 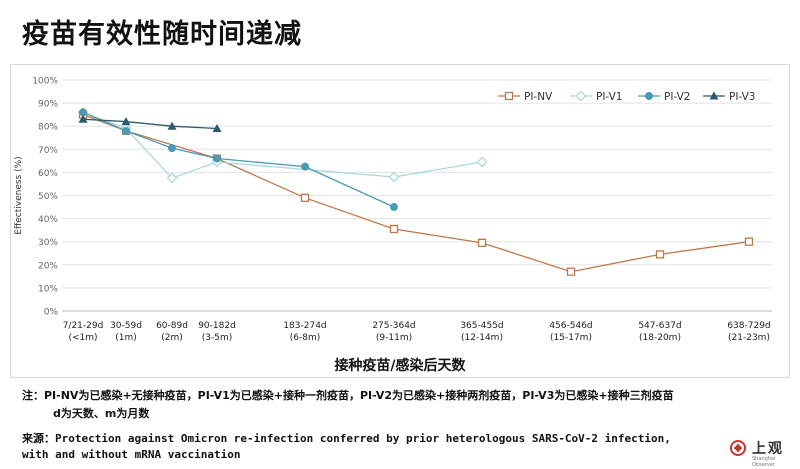 What do you see at coordinates (764, 462) in the screenshot?
I see `logo-subtext: Shanghai Observer` at bounding box center [764, 462].